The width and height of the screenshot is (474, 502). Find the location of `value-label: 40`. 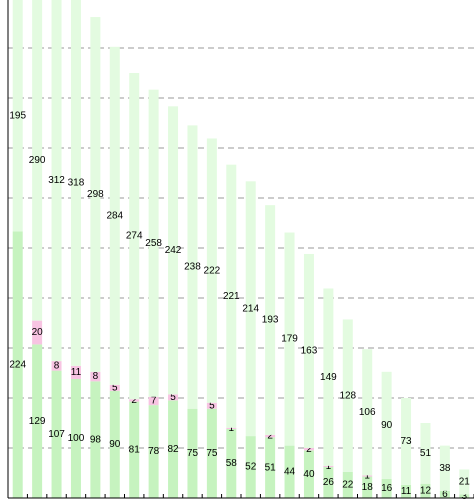

value-label: 40 is located at coordinates (309, 474).